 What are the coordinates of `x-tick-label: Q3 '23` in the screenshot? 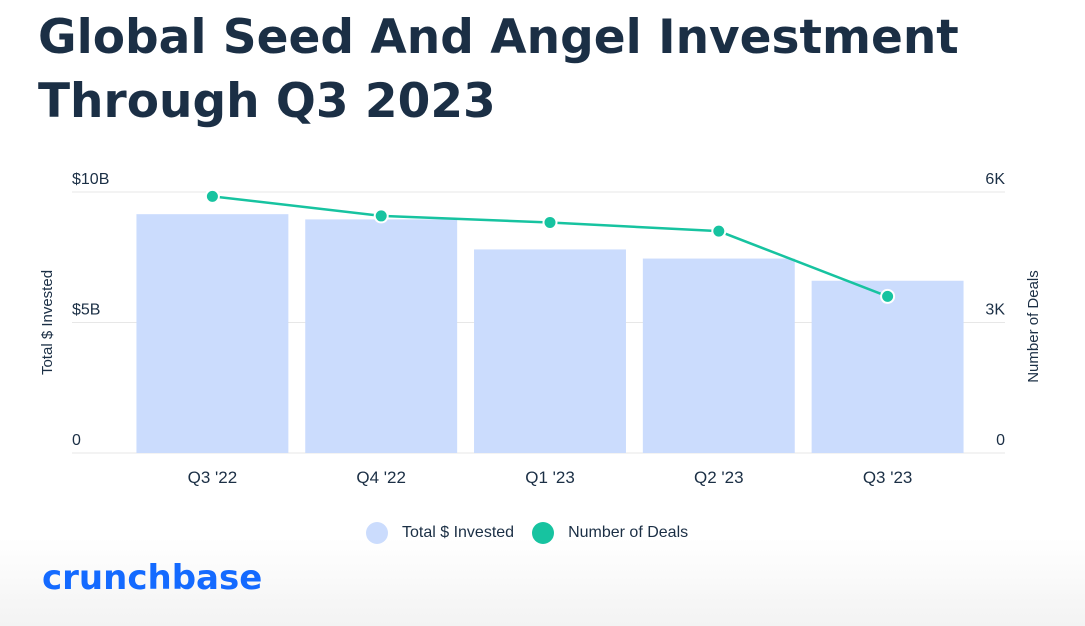 It's located at (888, 477).